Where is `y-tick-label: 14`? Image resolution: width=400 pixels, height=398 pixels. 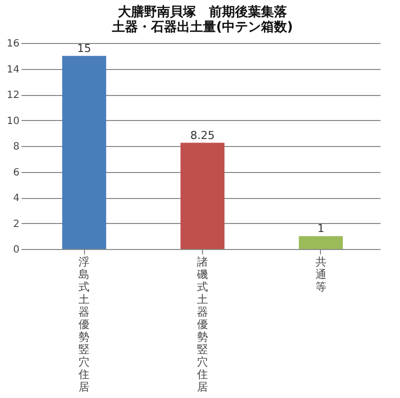
y-tick-label: 14 is located at coordinates (13, 70).